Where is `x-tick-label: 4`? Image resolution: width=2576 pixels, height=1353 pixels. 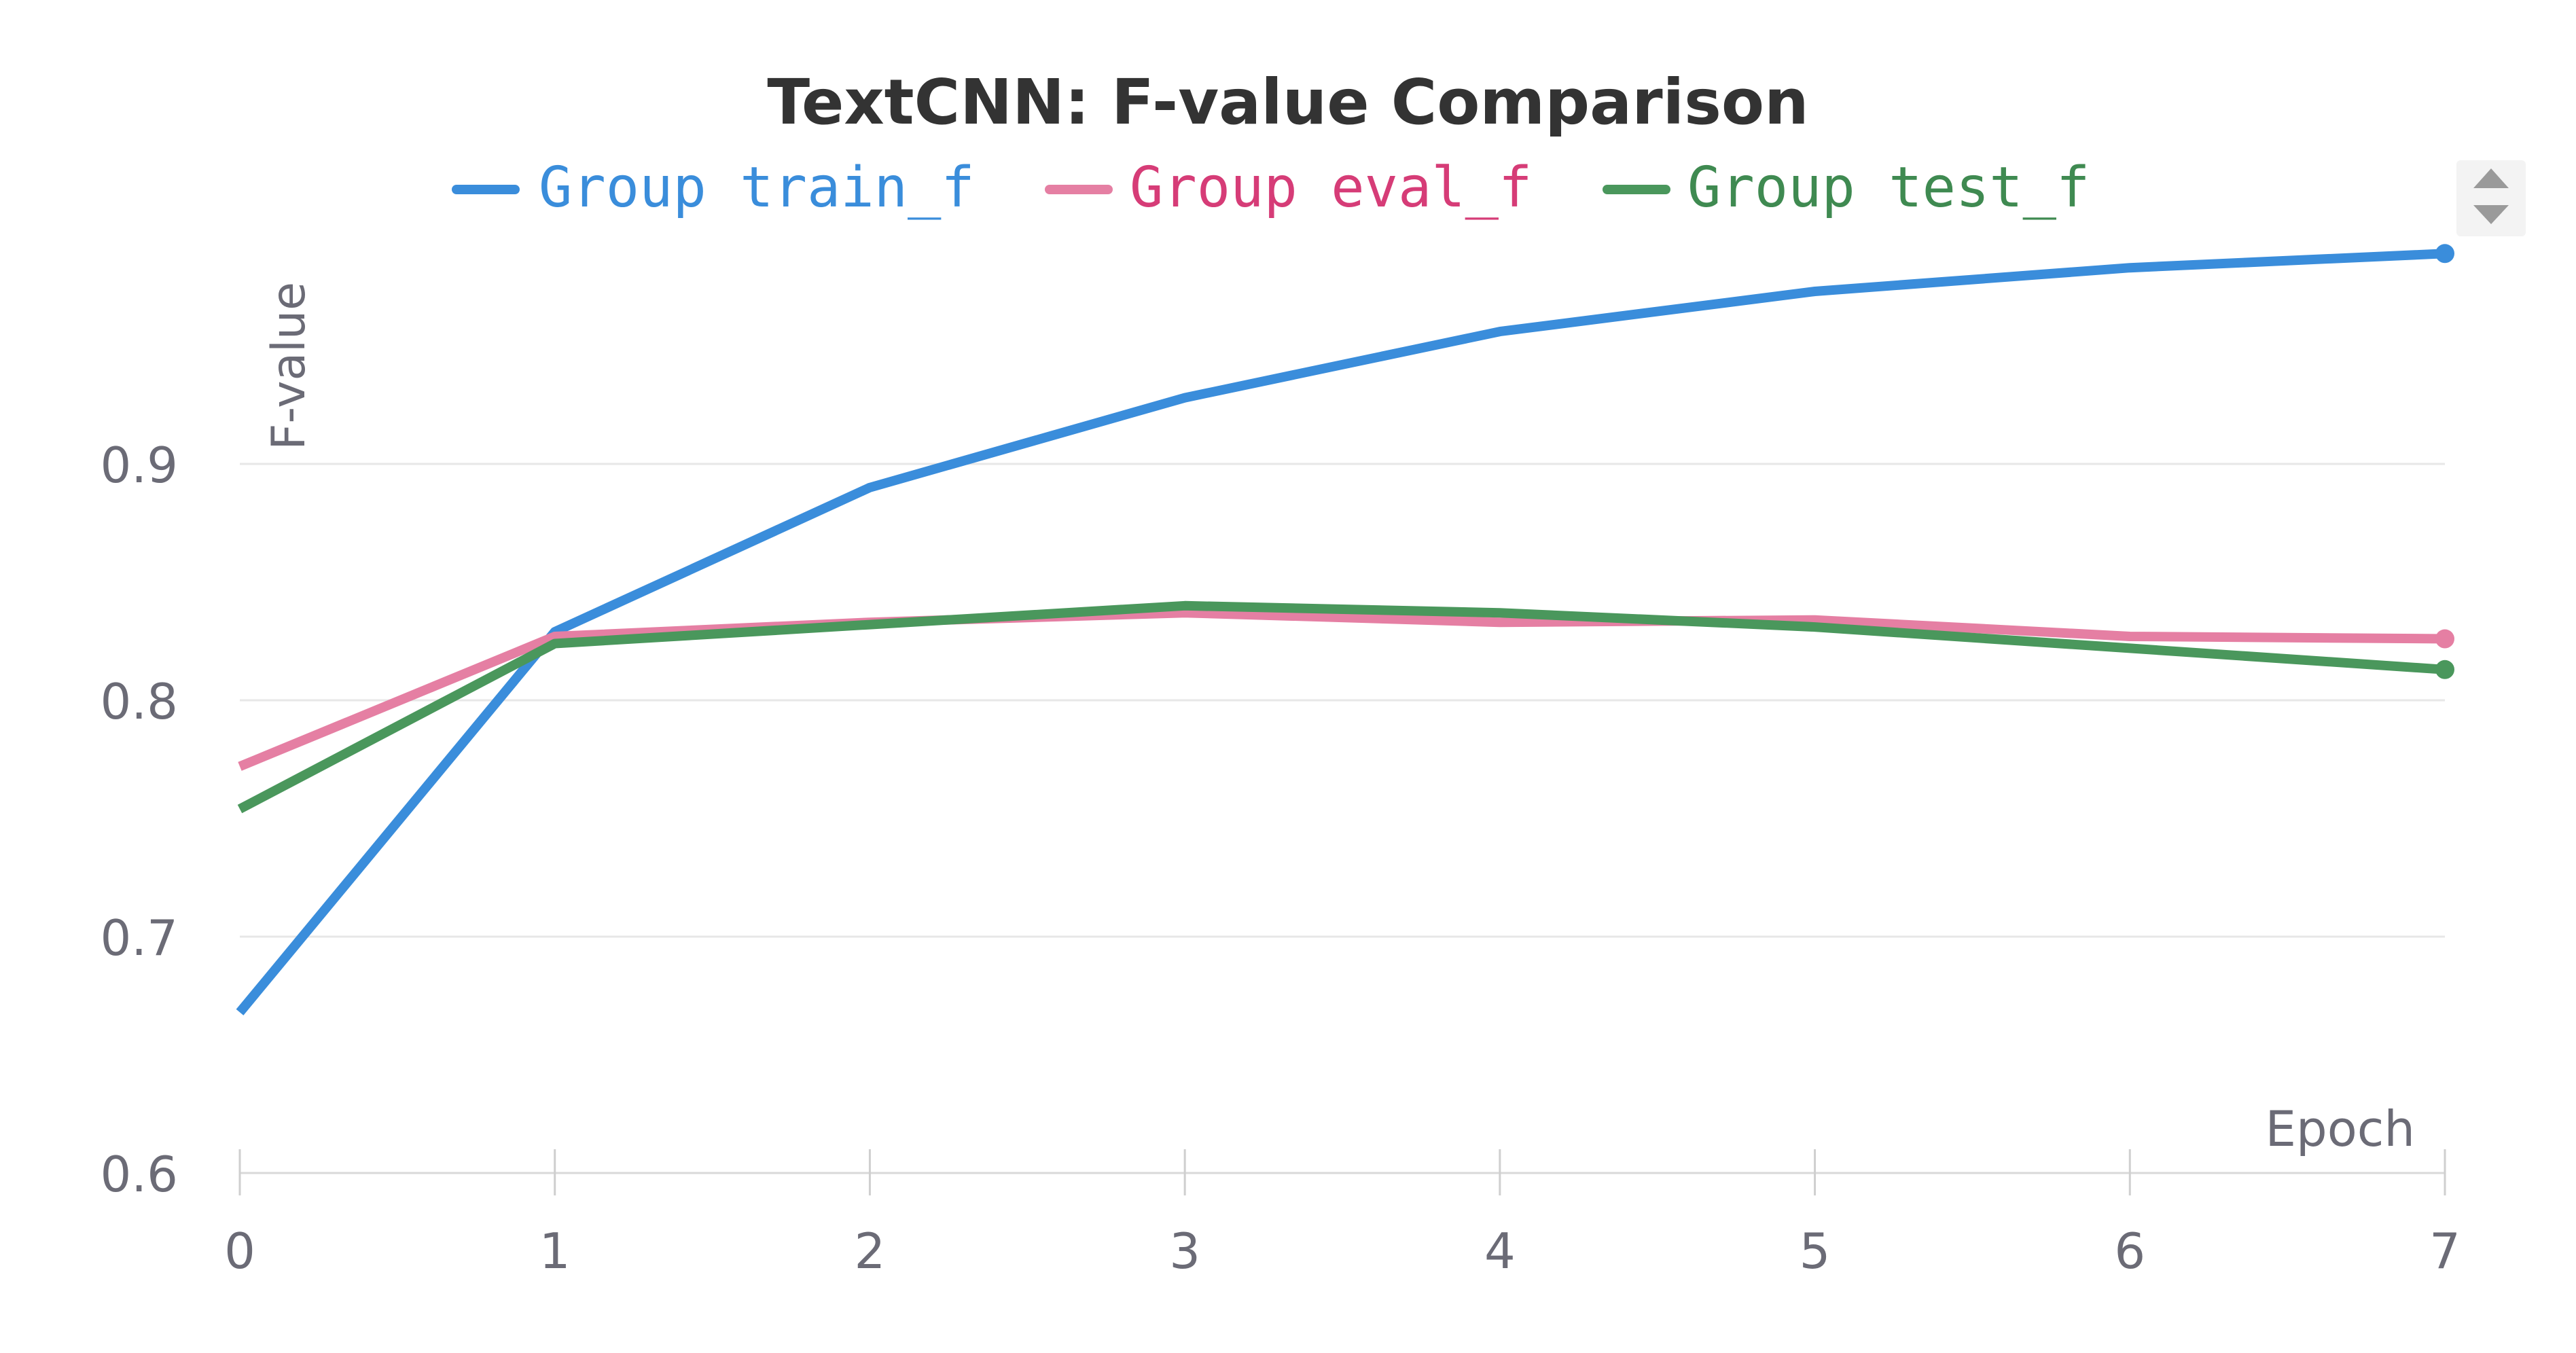 x-tick-label: 4 is located at coordinates (1500, 1251).